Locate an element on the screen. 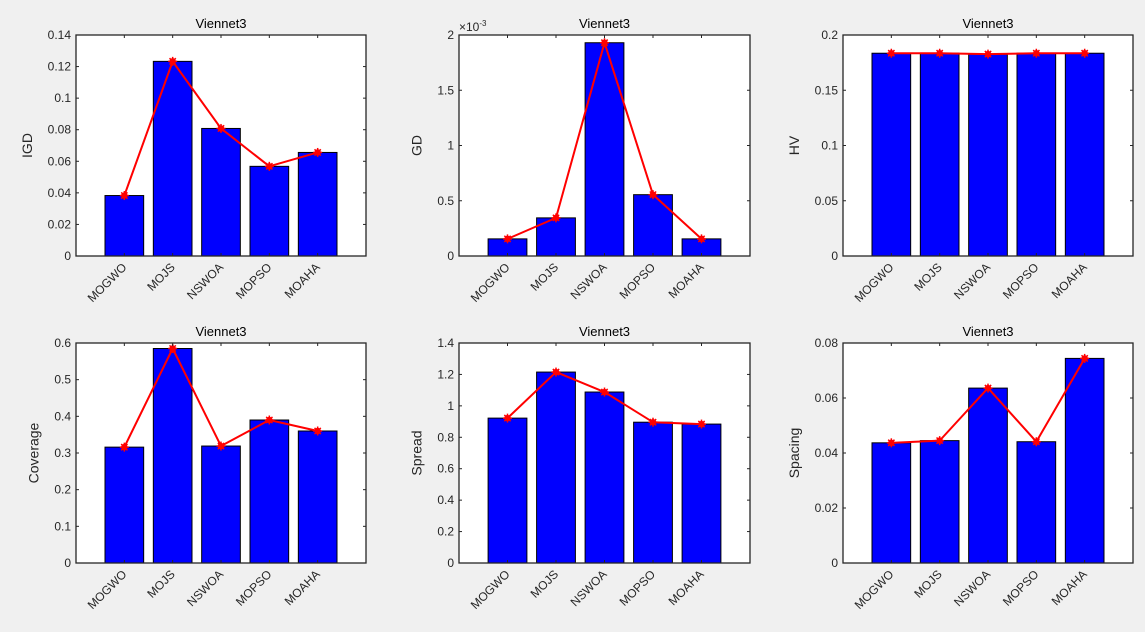  ytick-label: 1 is located at coordinates (450, 406).